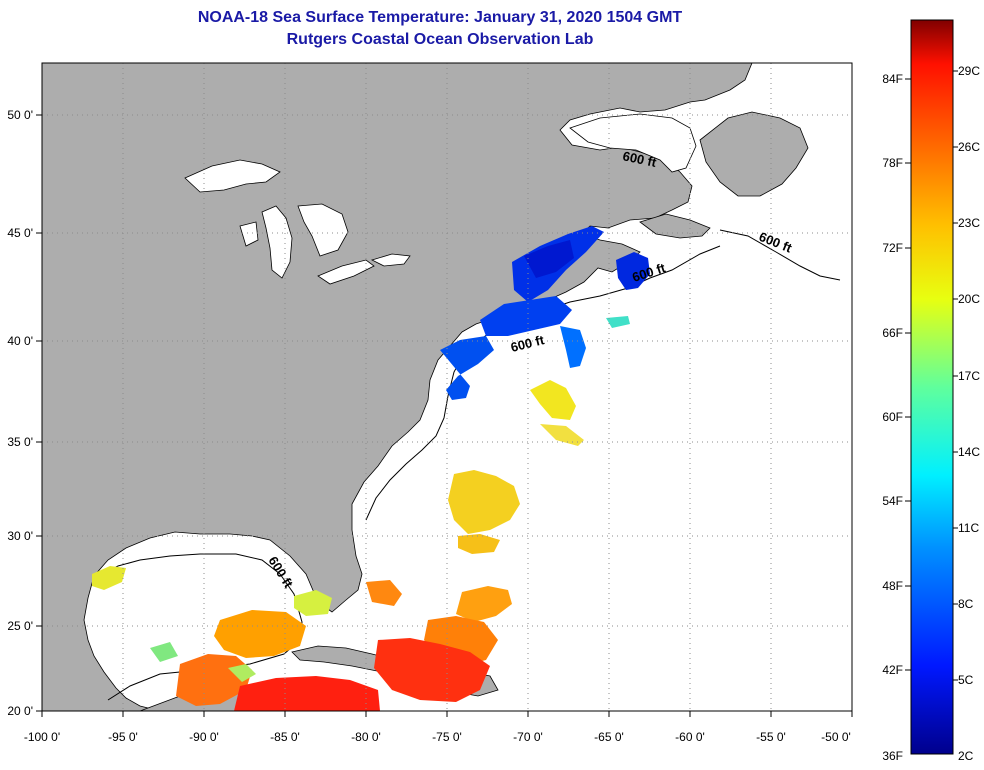  What do you see at coordinates (447, 737) in the screenshot?
I see `lon-tick-label: -75 0'` at bounding box center [447, 737].